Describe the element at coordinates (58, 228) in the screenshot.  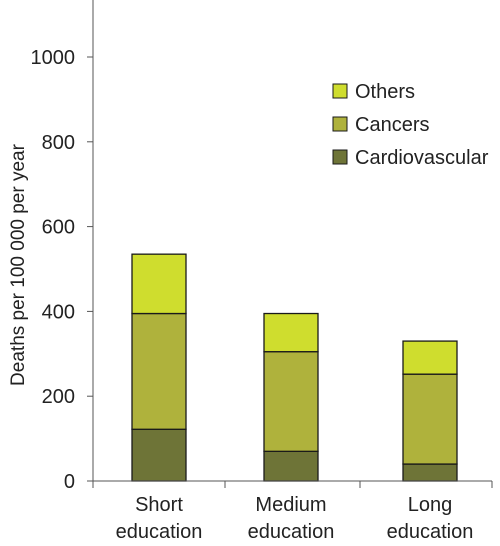
I see `y-tick-label: 600` at that location.